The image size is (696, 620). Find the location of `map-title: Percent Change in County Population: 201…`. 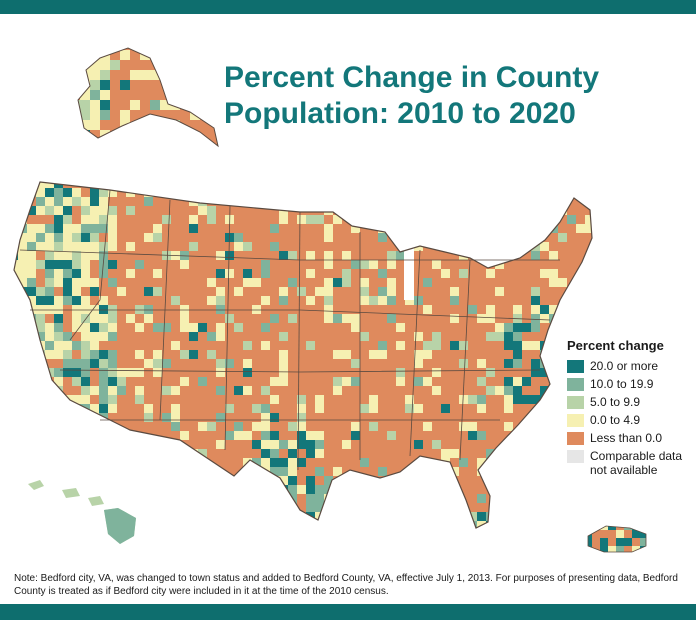

map-title: Percent Change in County Population: 201… is located at coordinates (444, 96).